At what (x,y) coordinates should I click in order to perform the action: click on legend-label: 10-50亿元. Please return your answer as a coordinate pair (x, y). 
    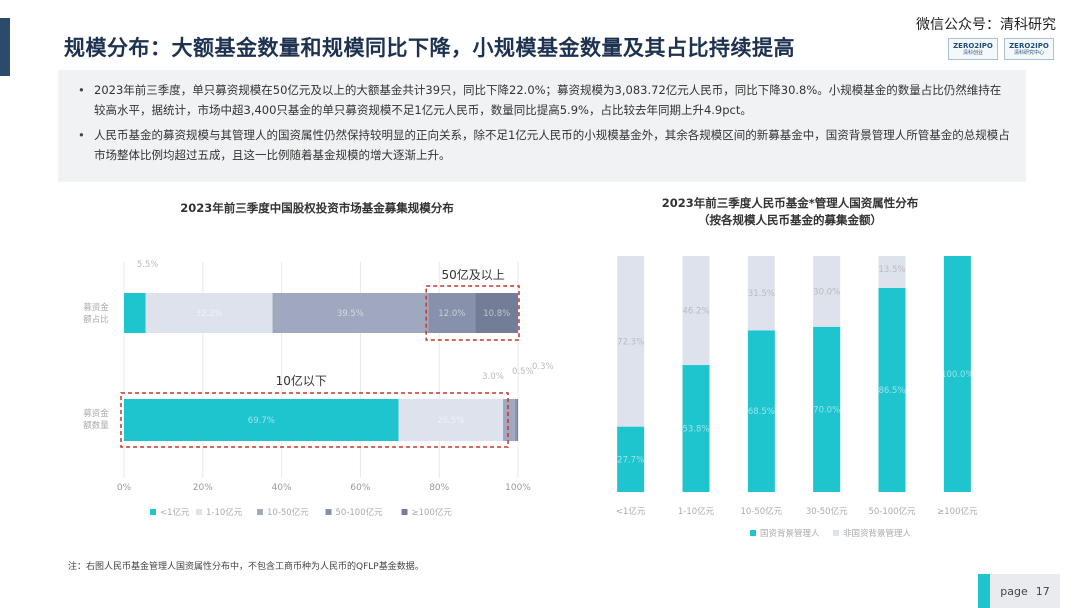
    Looking at the image, I should click on (288, 512).